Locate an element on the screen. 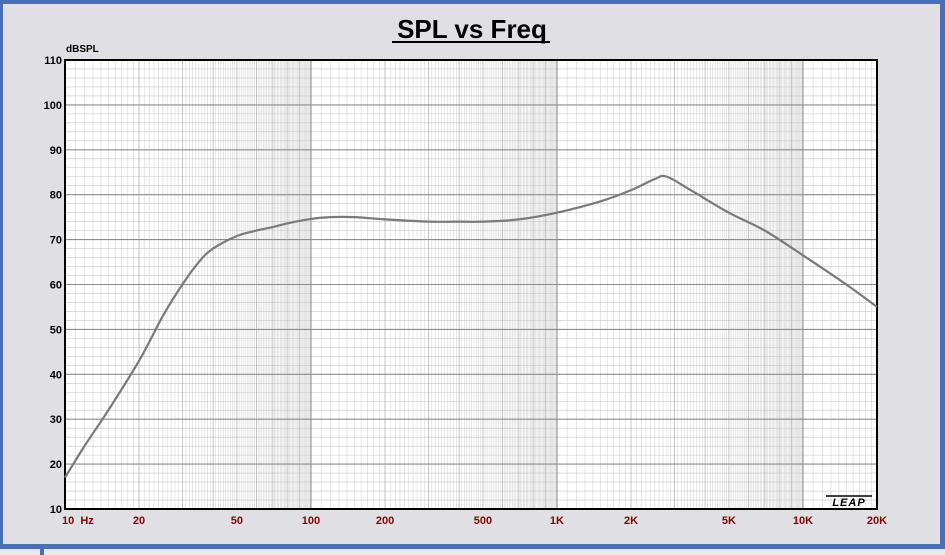  x-tick-label: 20 is located at coordinates (139, 521).